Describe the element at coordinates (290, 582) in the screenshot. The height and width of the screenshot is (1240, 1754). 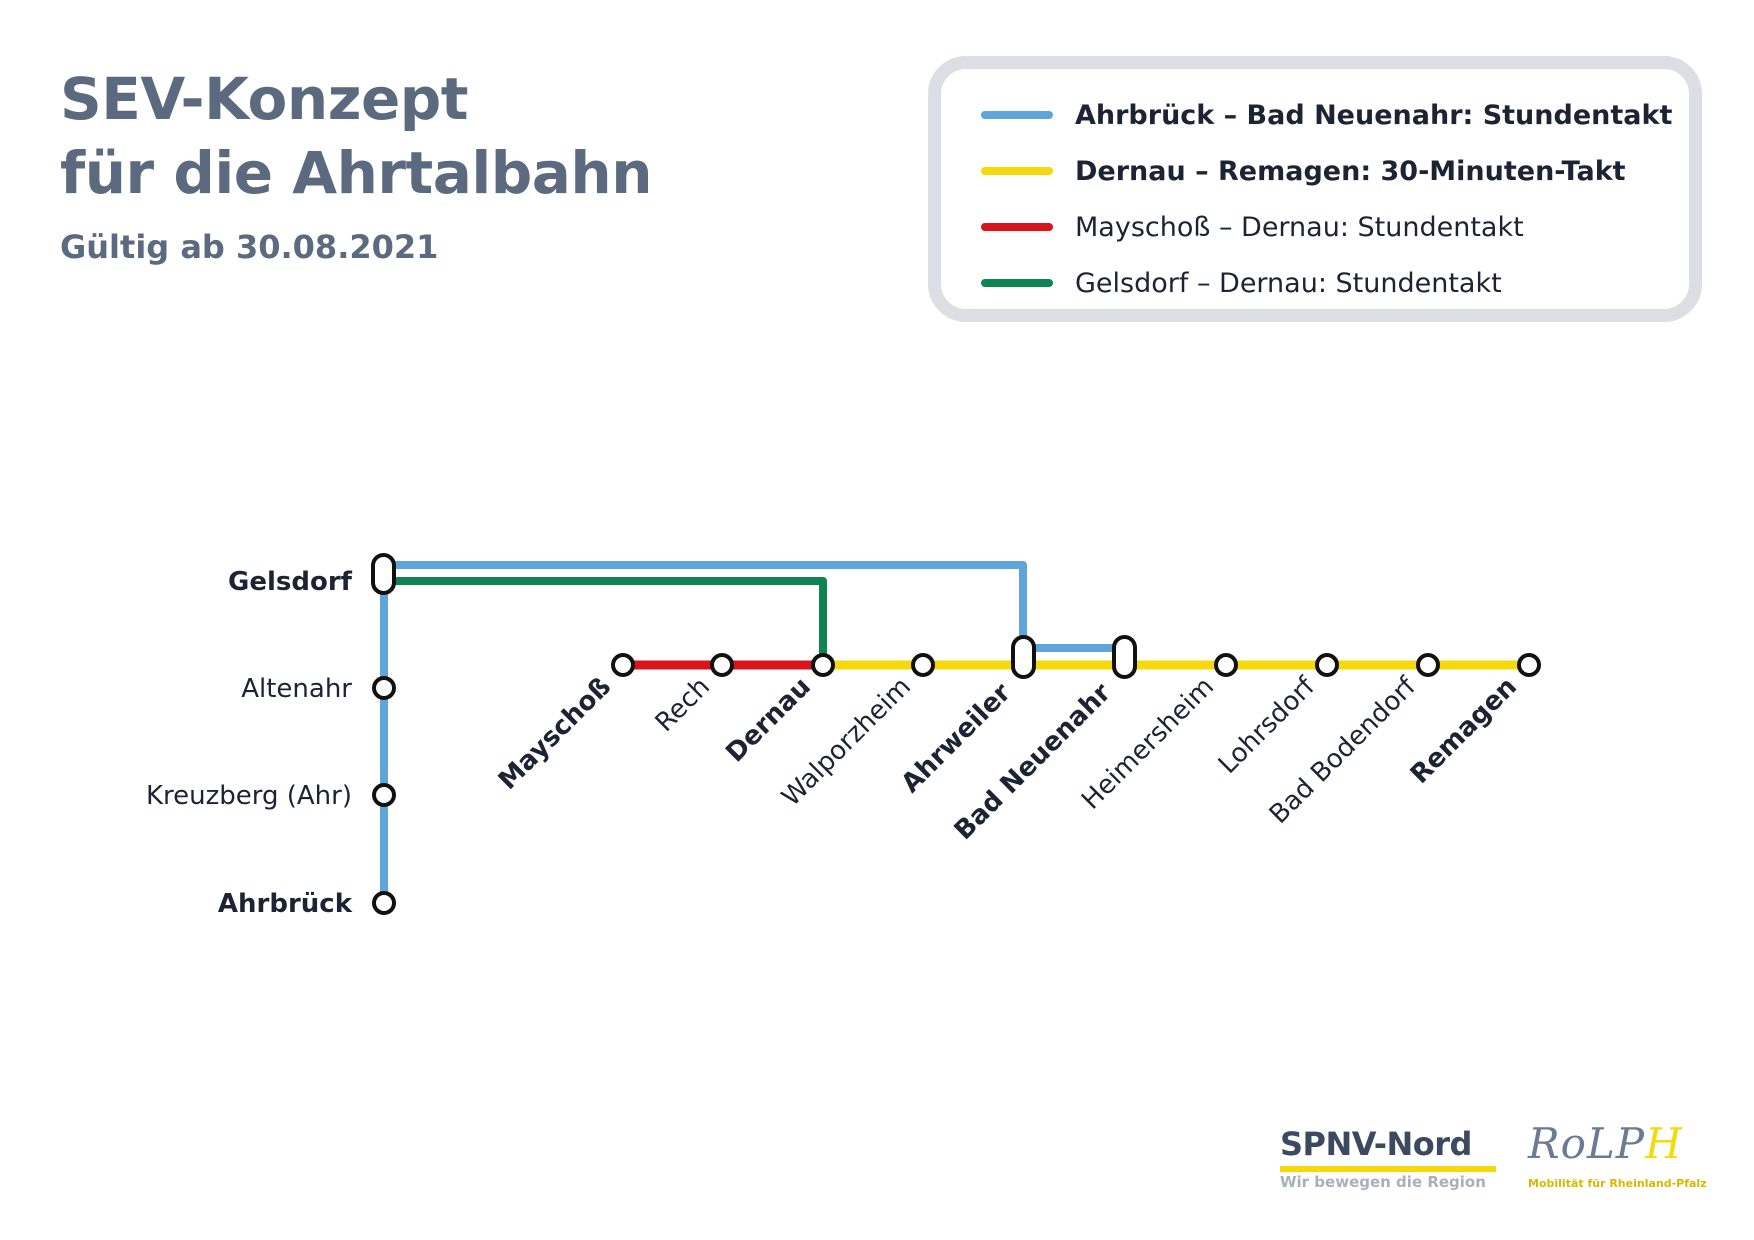
I see `station-gelsdorf-label: Gelsdorf` at that location.